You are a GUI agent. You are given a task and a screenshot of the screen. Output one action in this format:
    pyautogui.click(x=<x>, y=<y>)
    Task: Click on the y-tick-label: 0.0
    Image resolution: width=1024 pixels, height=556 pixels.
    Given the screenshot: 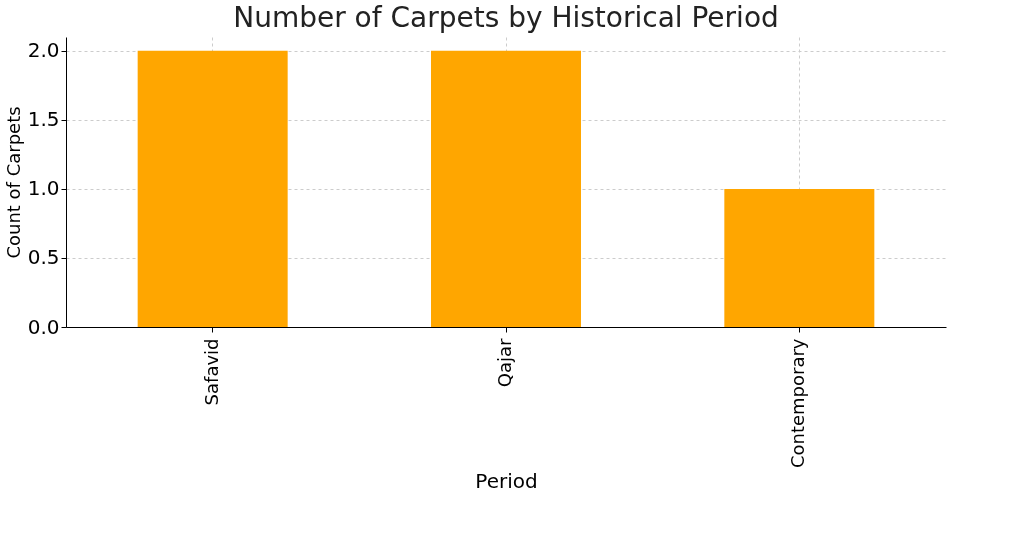 What is the action you would take?
    pyautogui.click(x=43, y=326)
    